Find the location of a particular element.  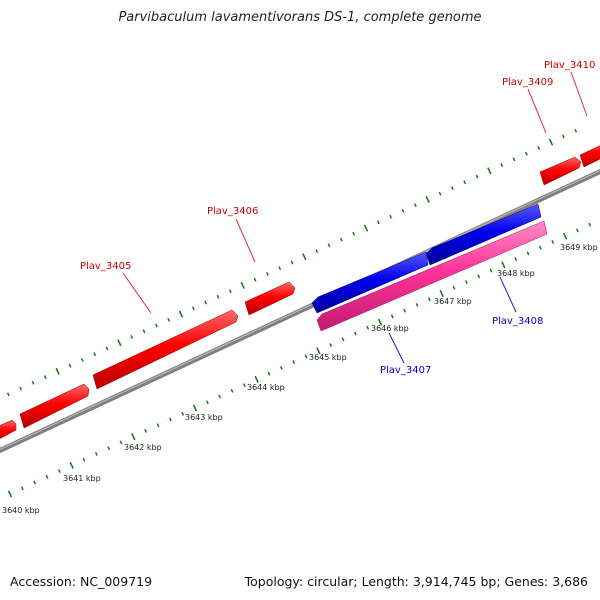

gene-label-plav-3406: Plav_3406 is located at coordinates (232, 211).